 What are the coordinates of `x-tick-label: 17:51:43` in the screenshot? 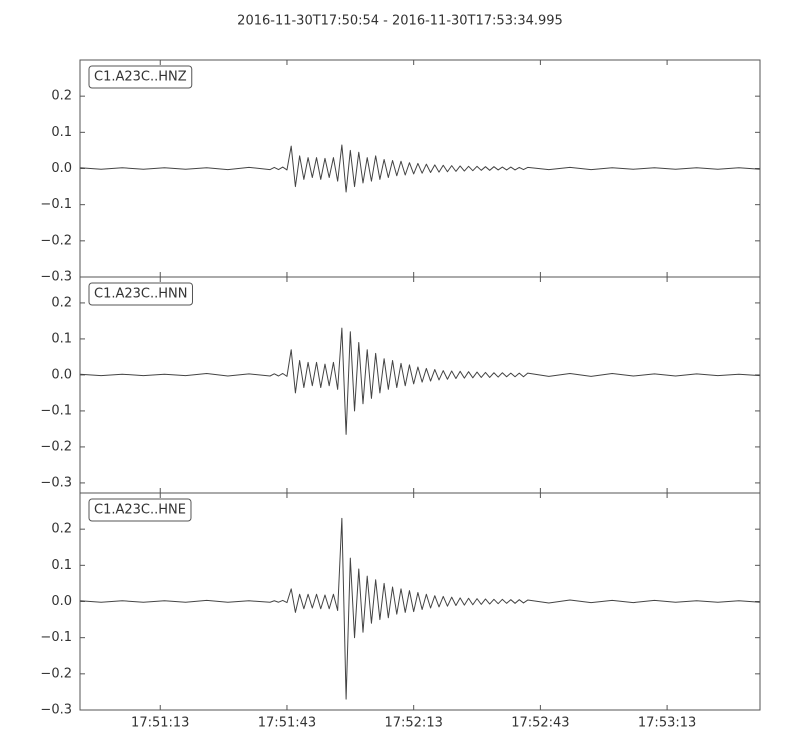 It's located at (287, 723).